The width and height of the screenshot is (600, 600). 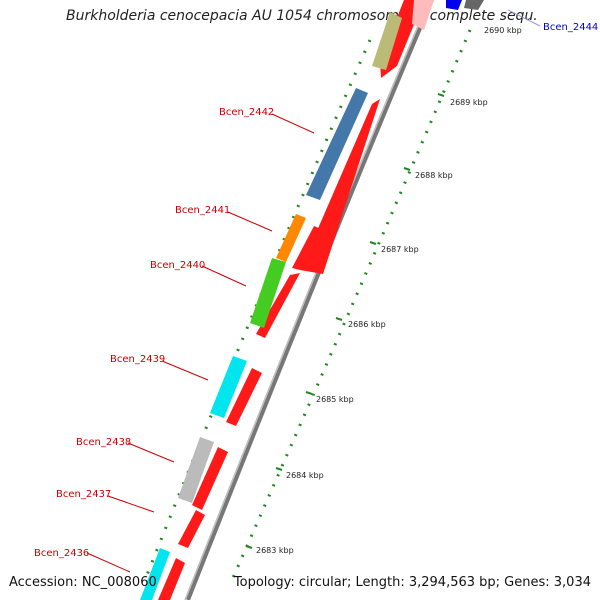 What do you see at coordinates (335, 399) in the screenshot?
I see `kbp-label-2685: 2685 kbp` at bounding box center [335, 399].